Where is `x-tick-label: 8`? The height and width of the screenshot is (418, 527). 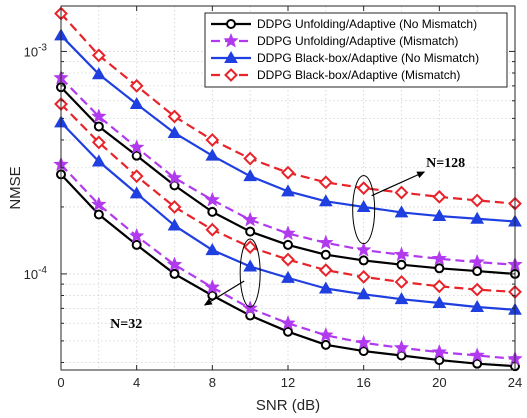
x-tick-label: 8 is located at coordinates (212, 382).